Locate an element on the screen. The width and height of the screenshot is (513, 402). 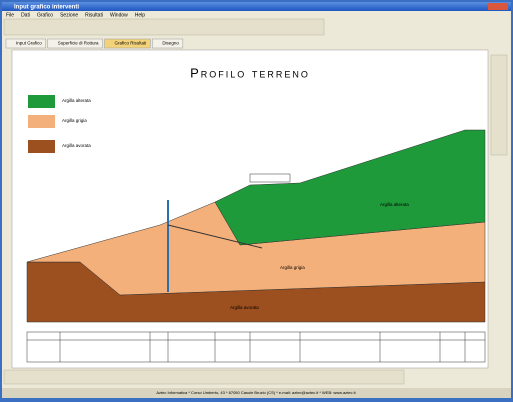
tab-label: Disegno is located at coordinates (170, 43).